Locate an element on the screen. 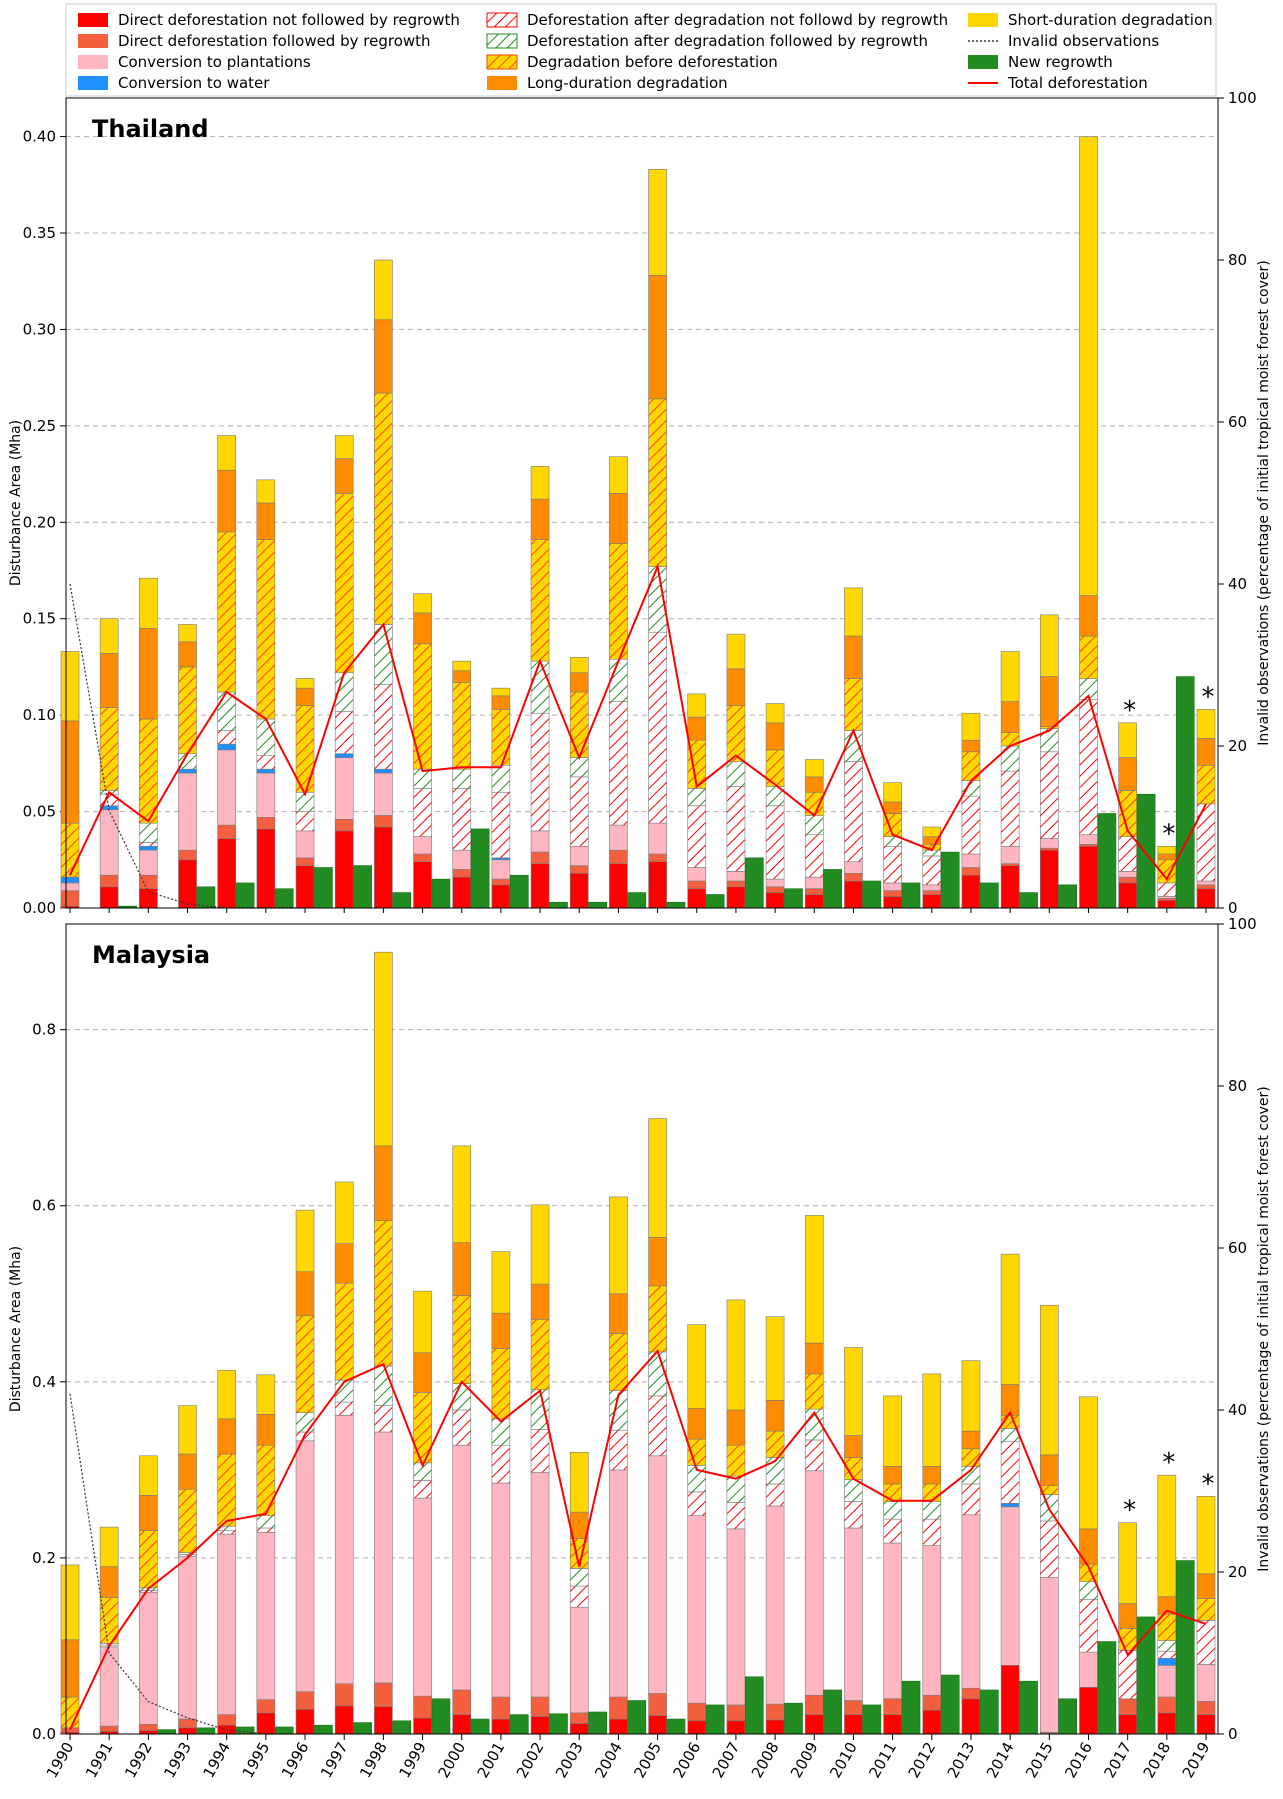 The width and height of the screenshot is (1283, 1799). bar-dnr-2002 is located at coordinates (540, 1725).